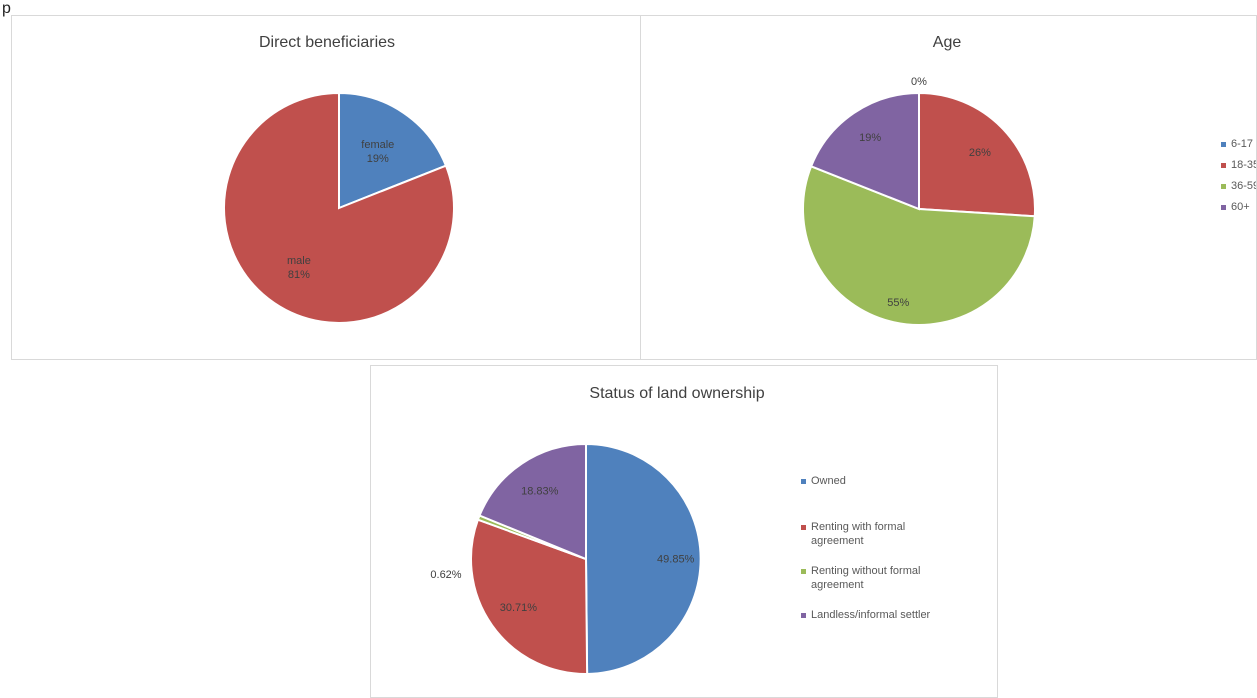  What do you see at coordinates (529, 596) in the screenshot?
I see `pie-slice-renting-with-formal-agreement` at bounding box center [529, 596].